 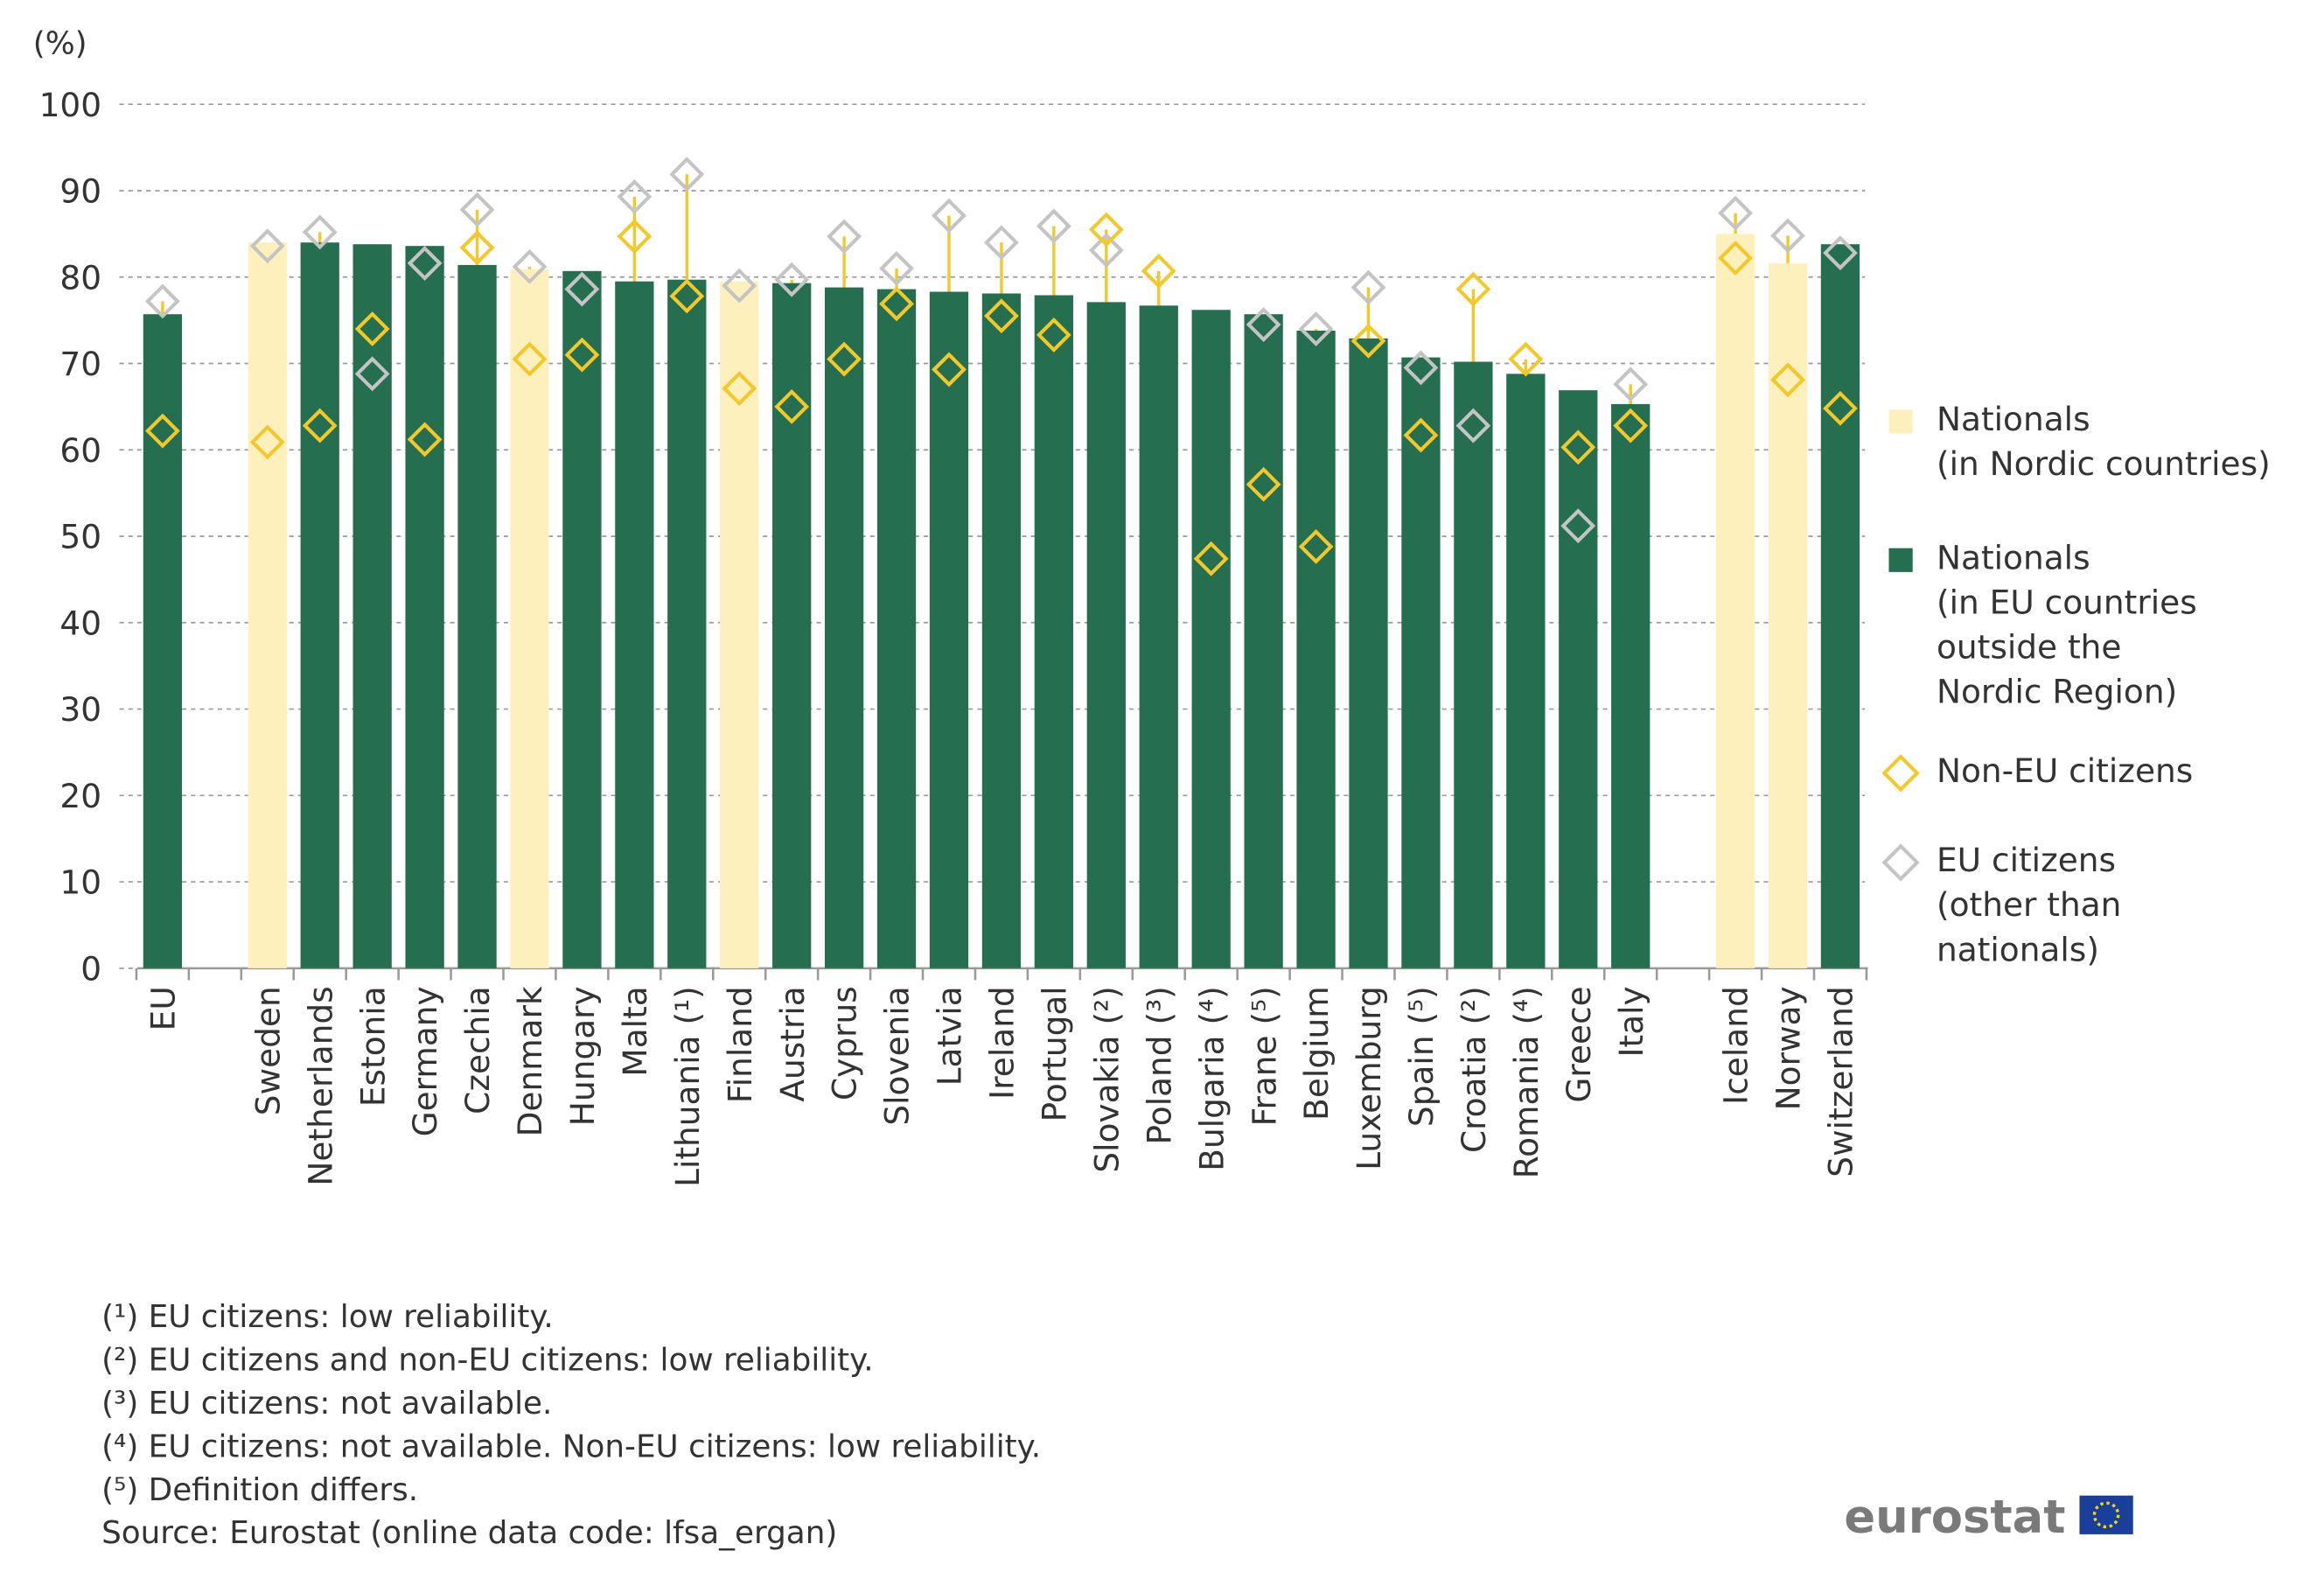 What do you see at coordinates (80, 450) in the screenshot?
I see `y-tick-label: 60` at bounding box center [80, 450].